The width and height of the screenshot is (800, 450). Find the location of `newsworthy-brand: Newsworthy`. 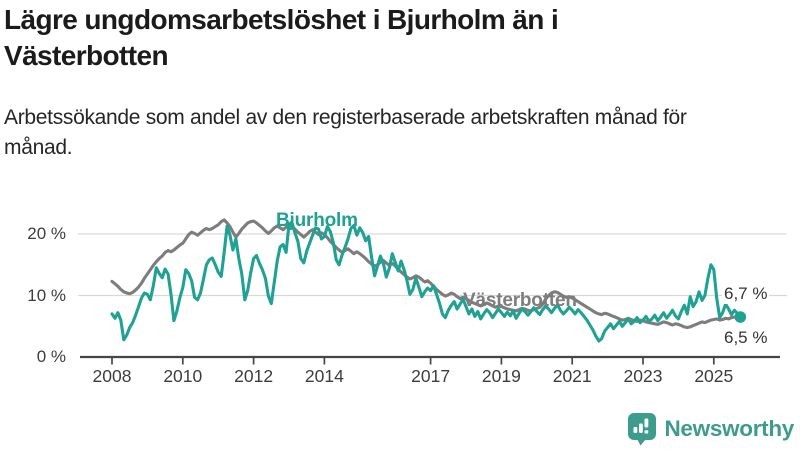

newsworthy-brand: Newsworthy is located at coordinates (710, 429).